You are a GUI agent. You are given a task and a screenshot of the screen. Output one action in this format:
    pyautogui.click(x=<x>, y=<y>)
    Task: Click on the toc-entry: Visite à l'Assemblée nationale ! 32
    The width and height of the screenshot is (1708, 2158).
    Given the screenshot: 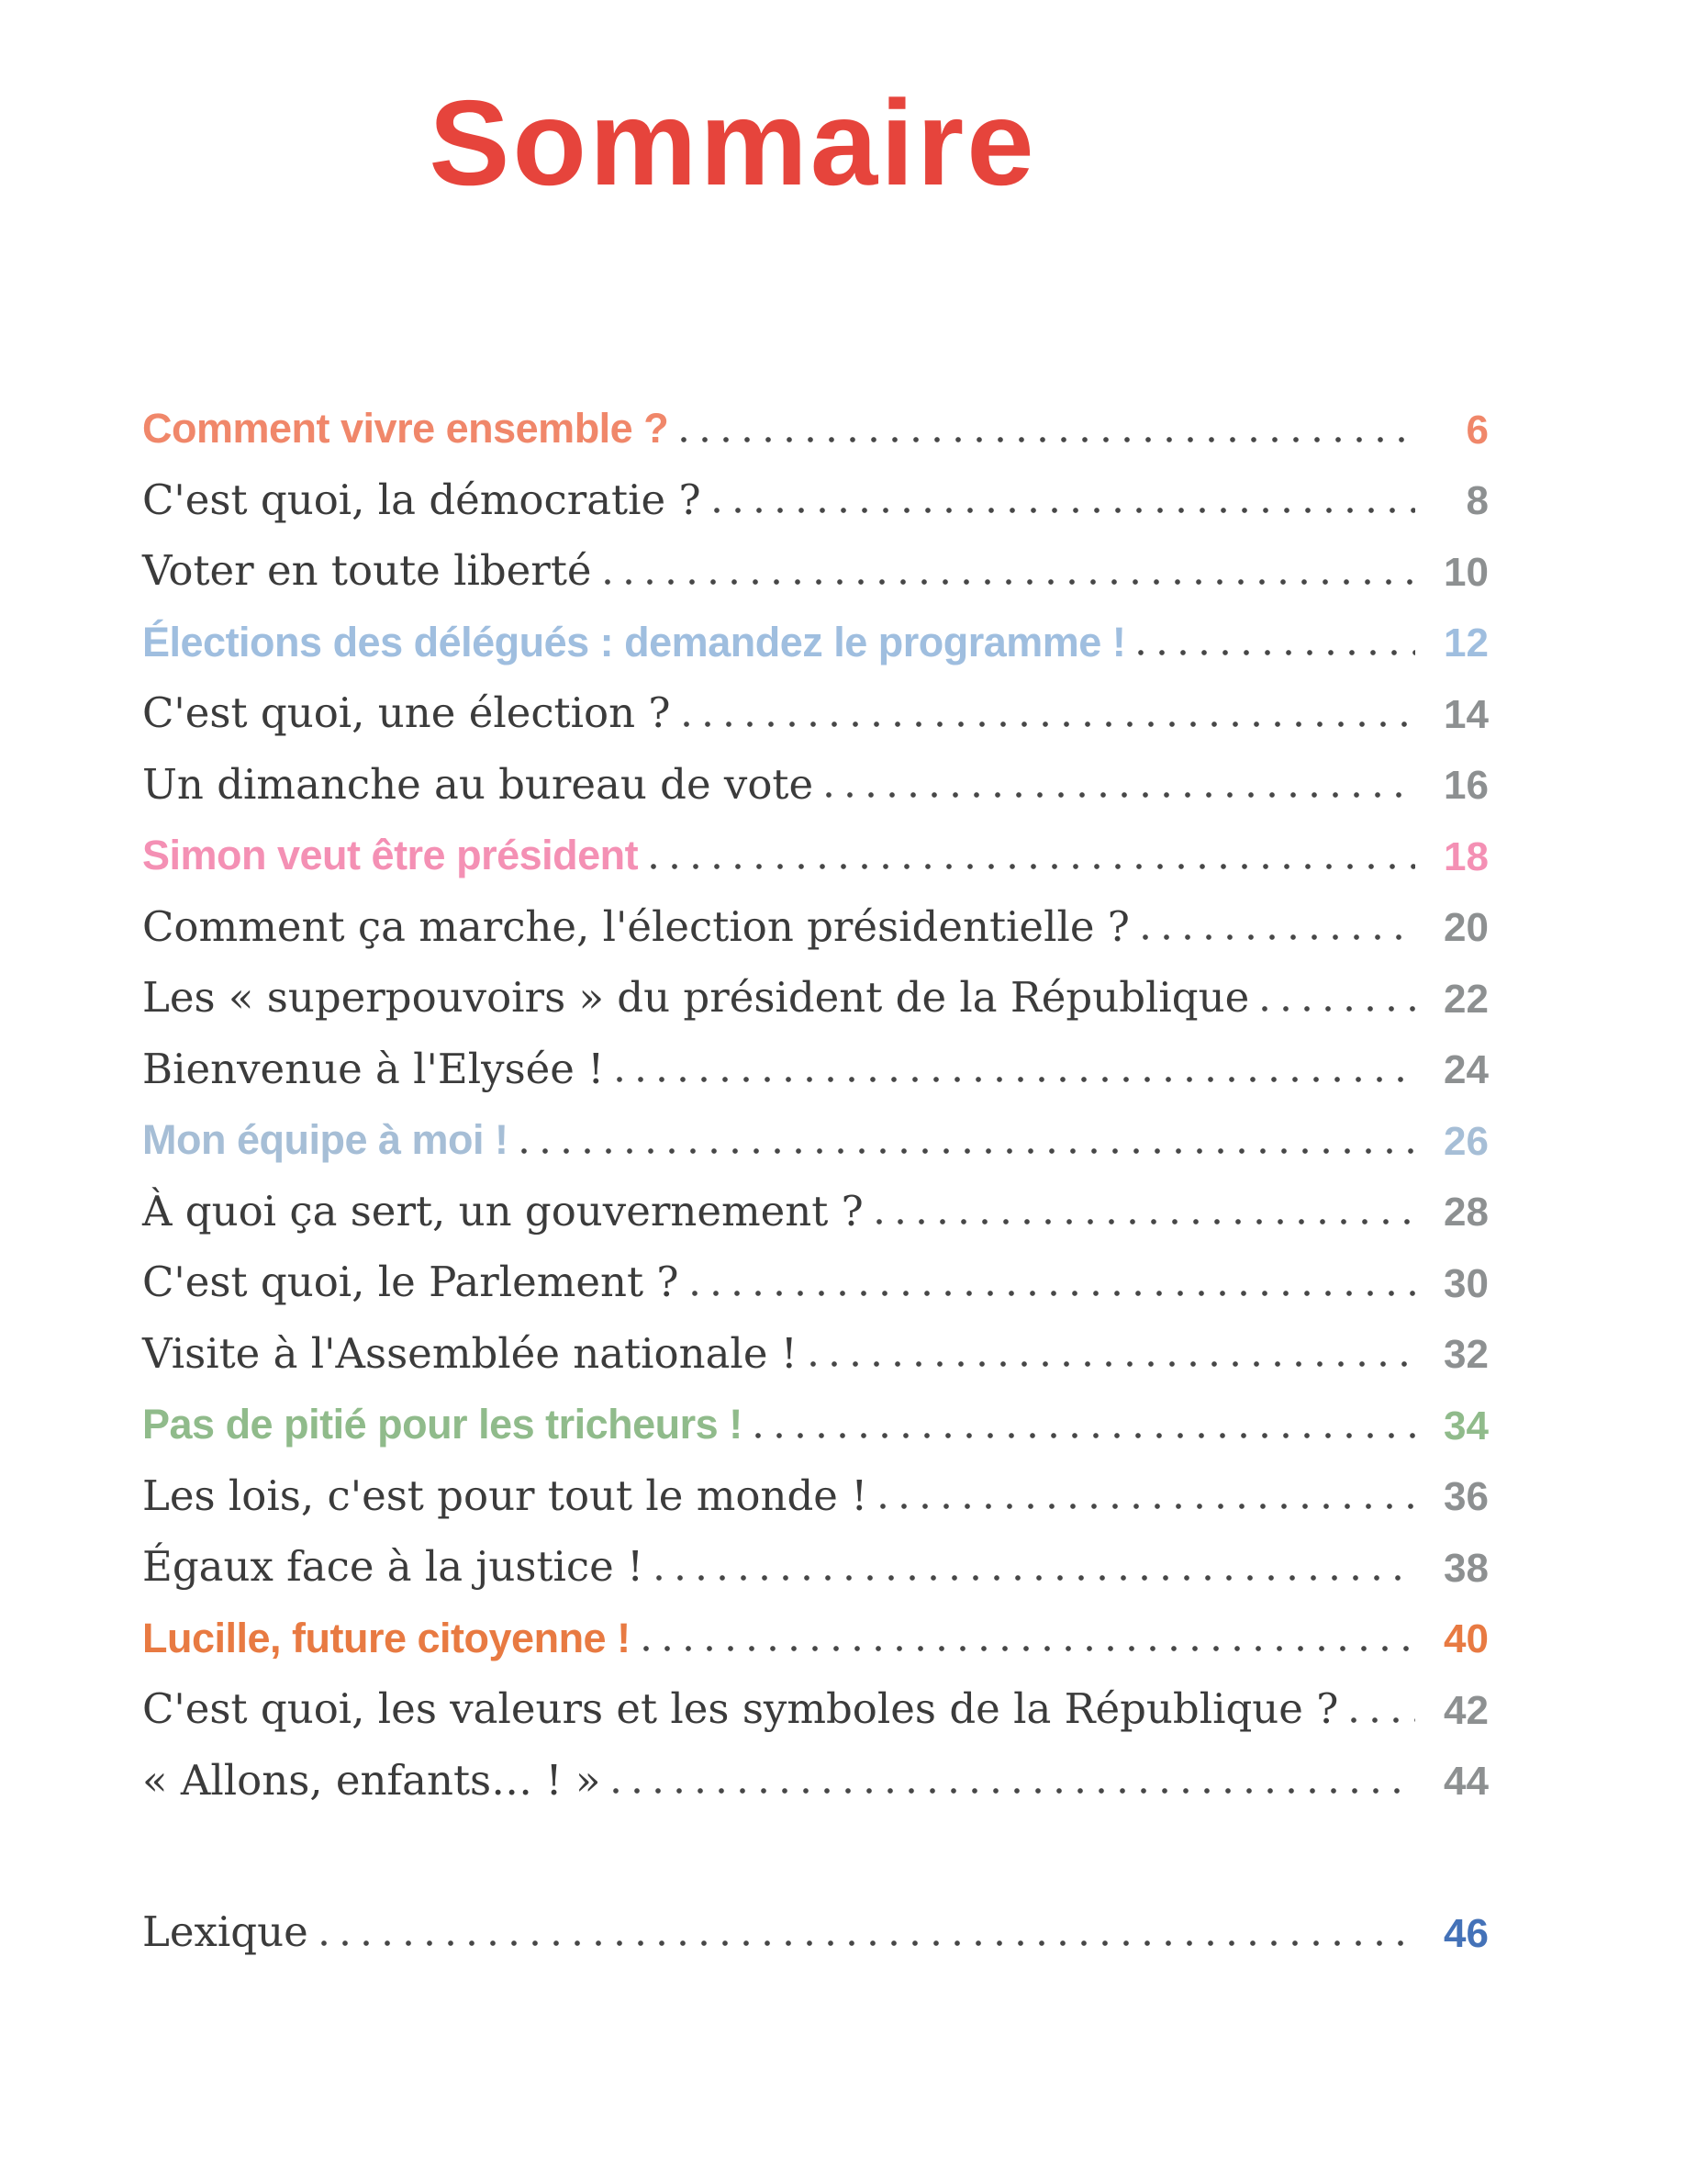 What is the action you would take?
    pyautogui.click(x=815, y=1341)
    